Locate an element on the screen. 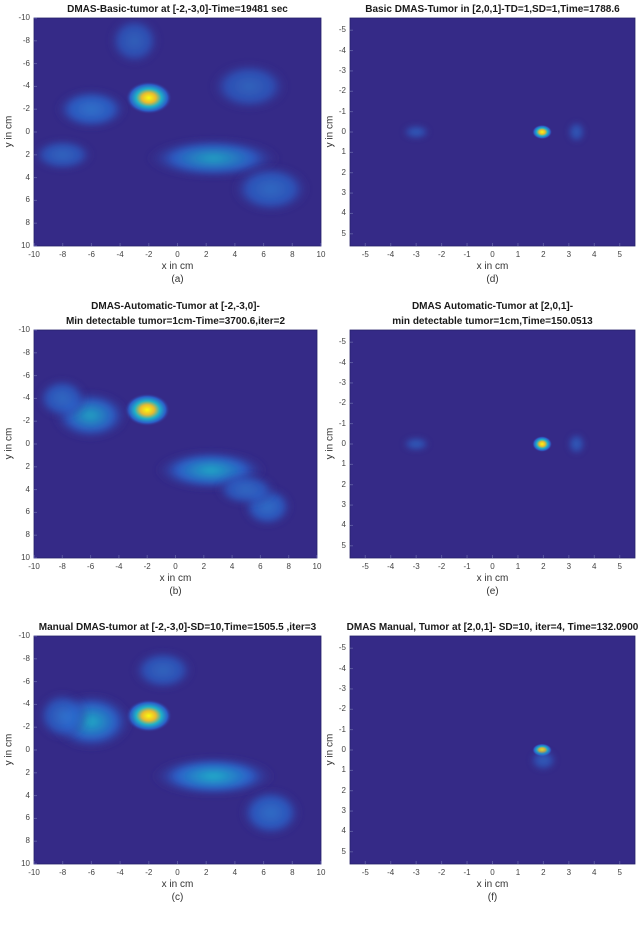 The height and width of the screenshot is (939, 640). y-tick-label: -3 is located at coordinates (342, 382).